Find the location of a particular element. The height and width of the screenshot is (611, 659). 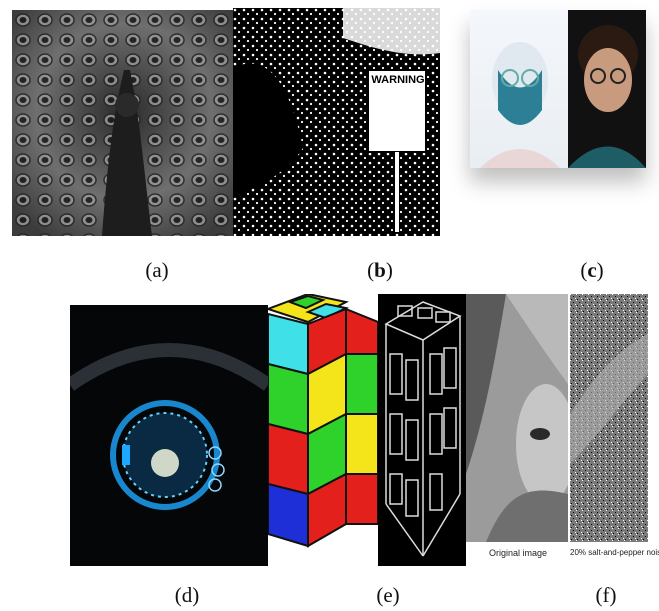

inverted-portrait is located at coordinates (519, 89).